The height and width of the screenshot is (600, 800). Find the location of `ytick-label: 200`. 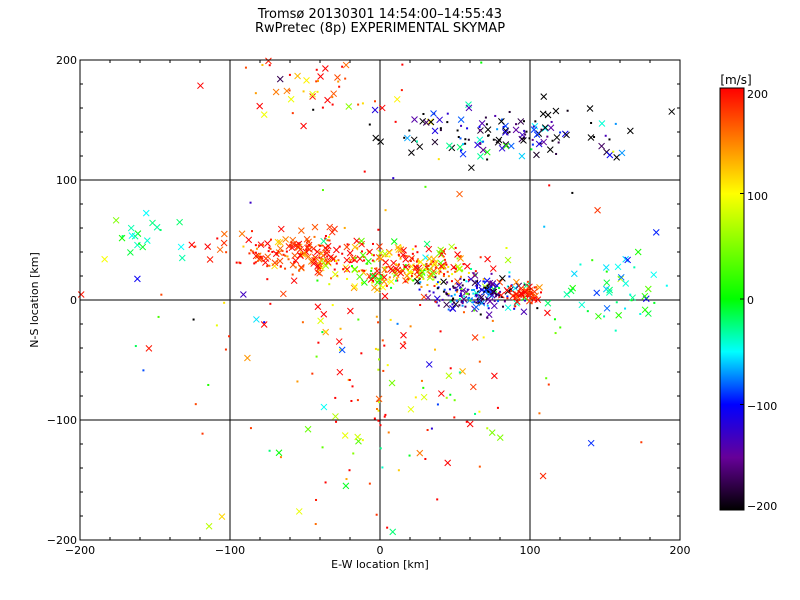

ytick-label: 200 is located at coordinates (66, 60).